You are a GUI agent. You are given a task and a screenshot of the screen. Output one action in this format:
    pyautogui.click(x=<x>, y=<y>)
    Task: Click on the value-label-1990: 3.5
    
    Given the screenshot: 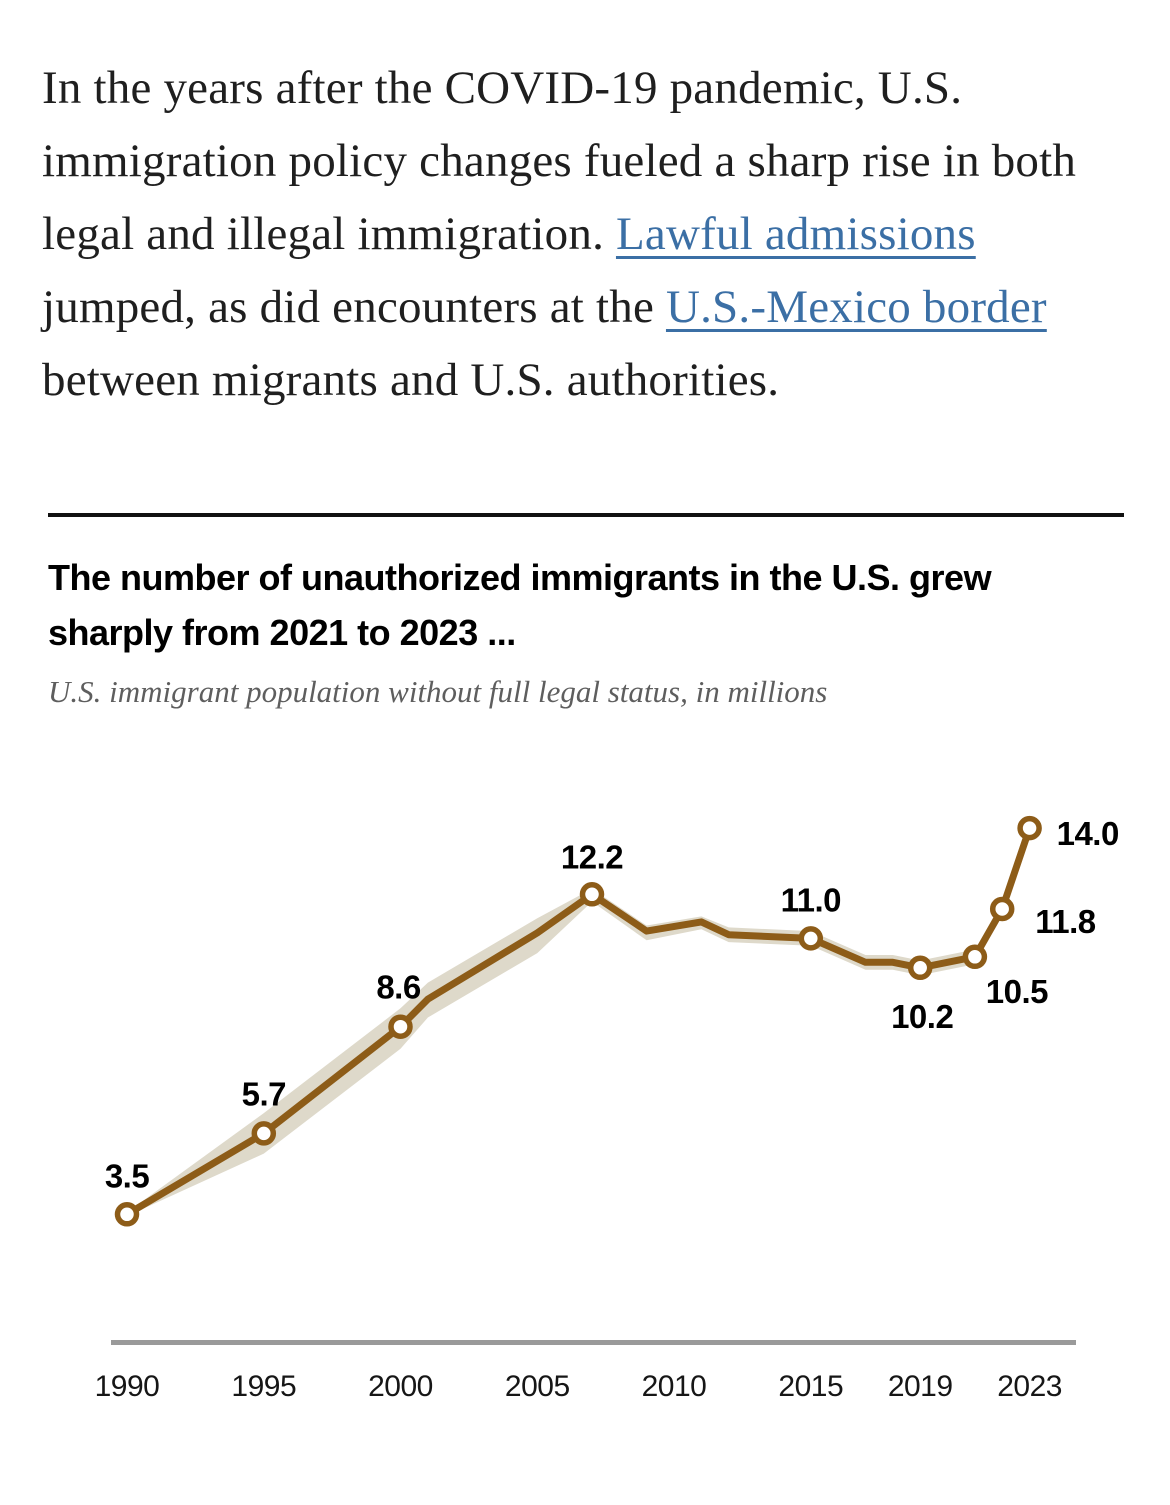 What is the action you would take?
    pyautogui.click(x=127, y=1175)
    